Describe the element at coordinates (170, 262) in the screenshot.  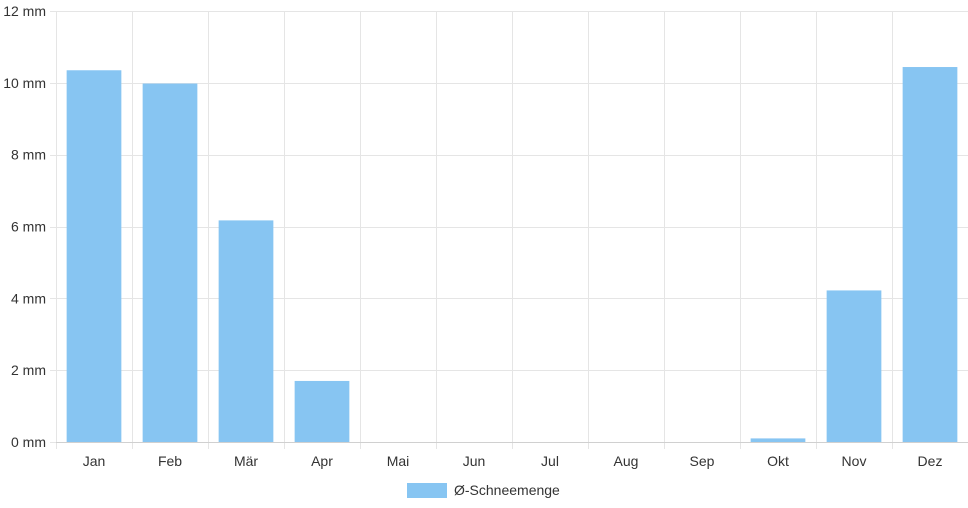
I see `bar-Feb` at that location.